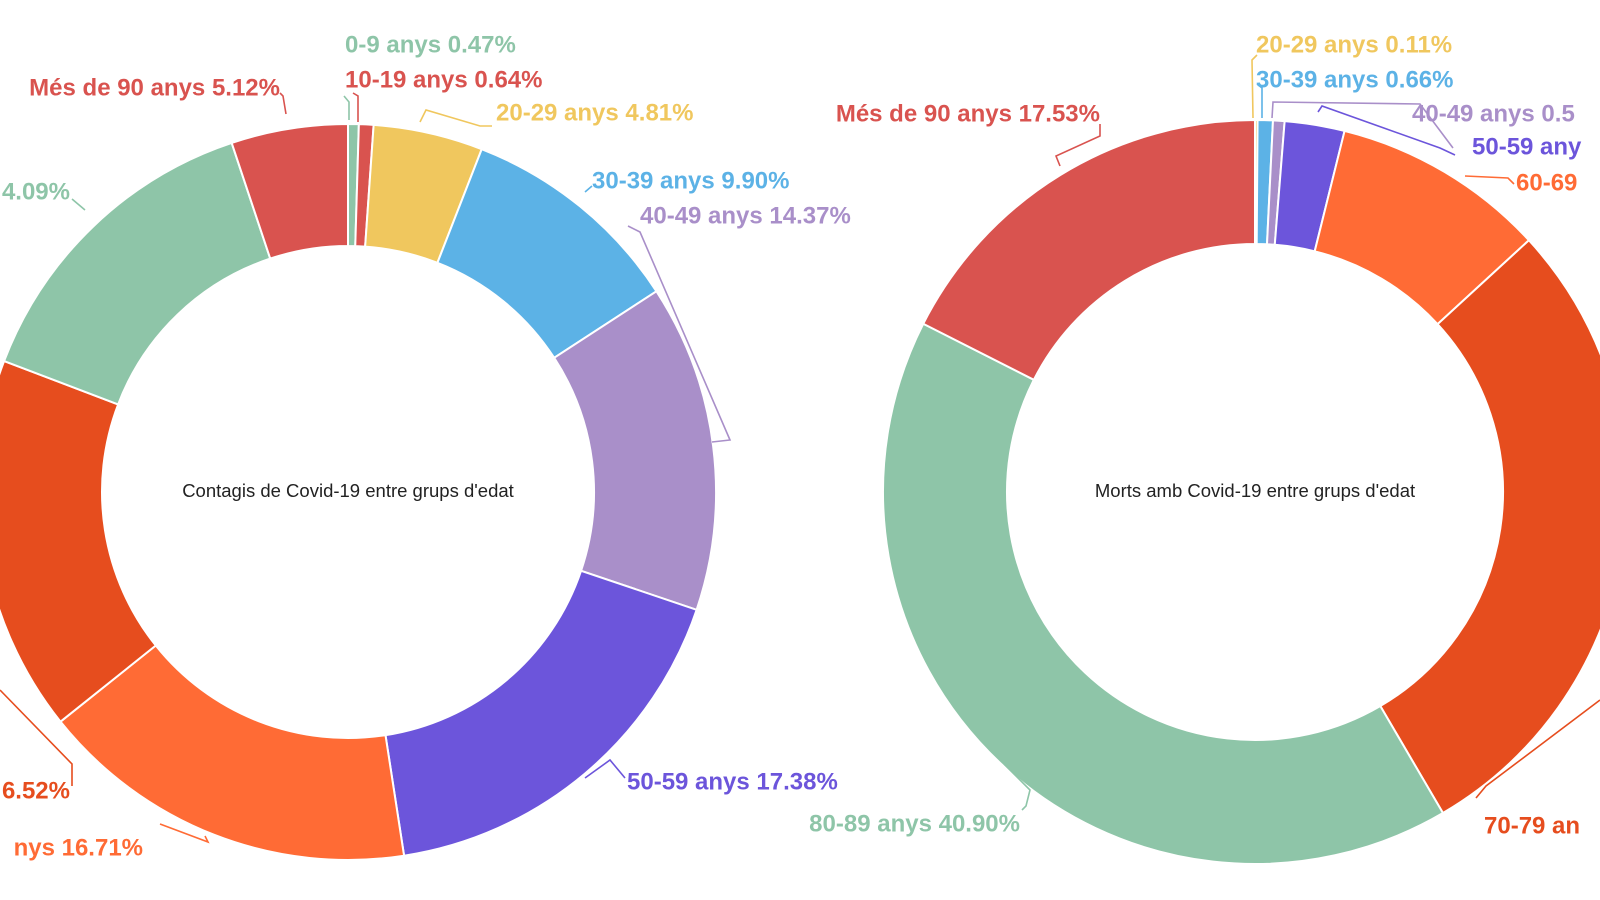 The image size is (1600, 900). I want to click on slice-label-m-s-de-90-anys: Més de 90 anys 17.53%, so click(968, 113).